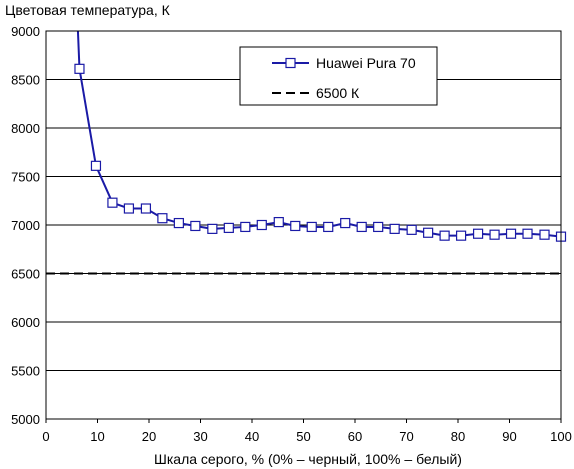 The width and height of the screenshot is (574, 469). I want to click on legend-label-6500k: 6500 К, so click(338, 93).